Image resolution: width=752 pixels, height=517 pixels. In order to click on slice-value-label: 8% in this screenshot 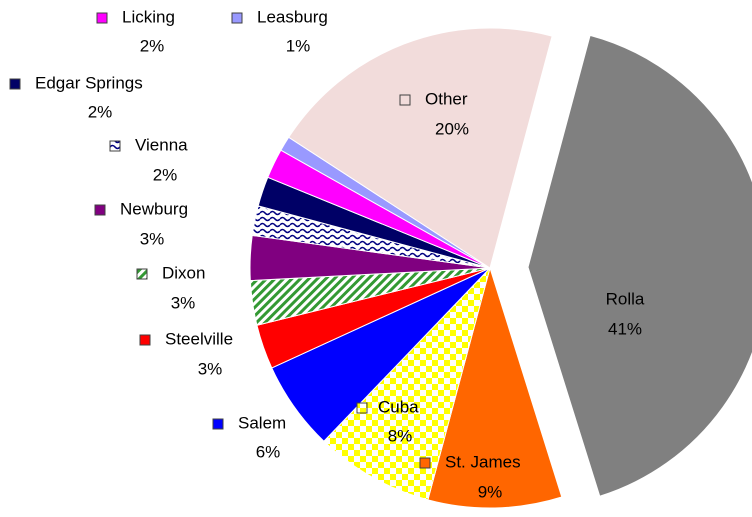, I will do `click(400, 435)`.